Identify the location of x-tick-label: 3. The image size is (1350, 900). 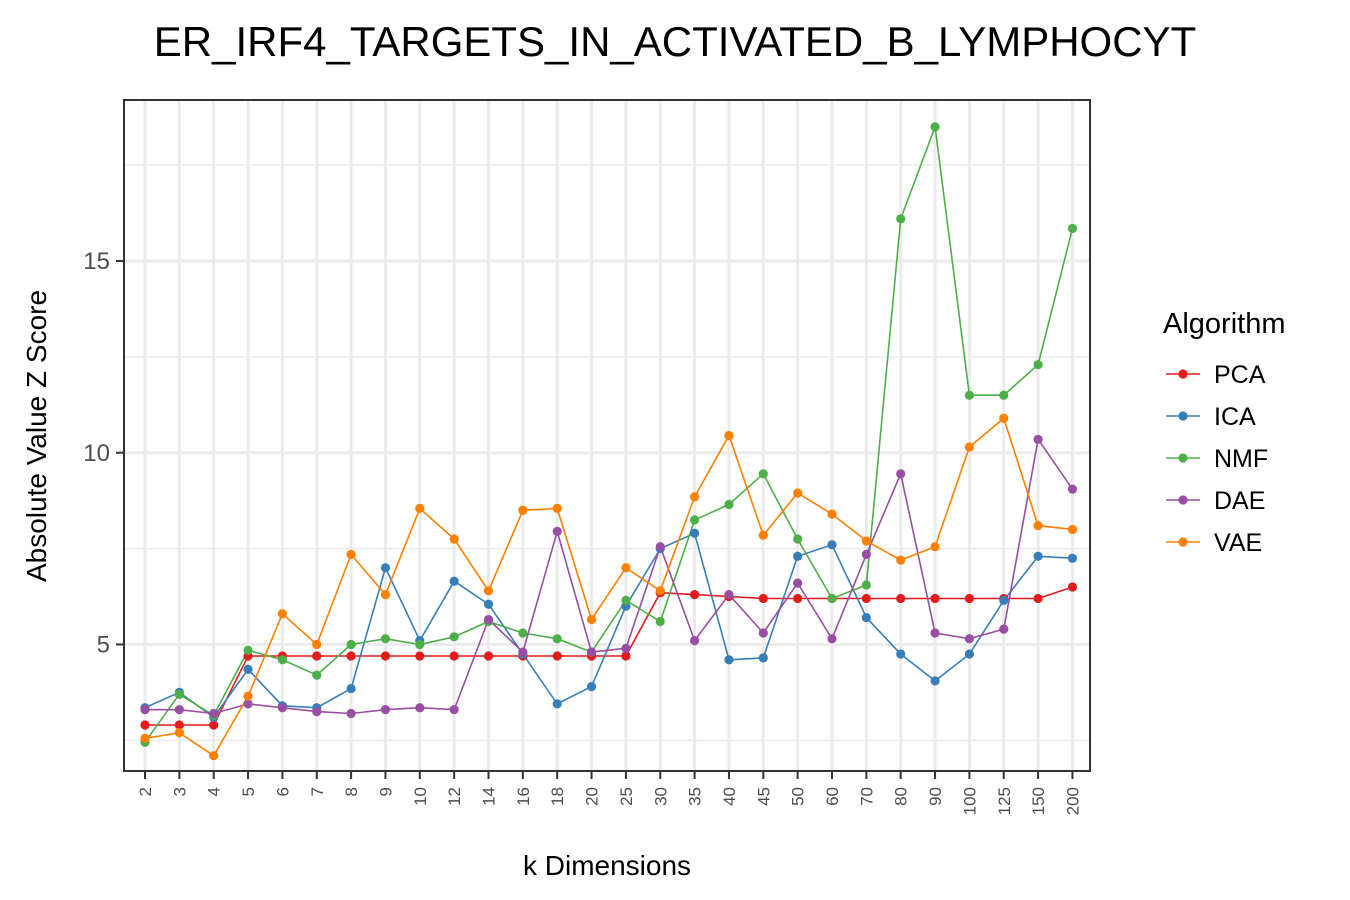
(179, 791).